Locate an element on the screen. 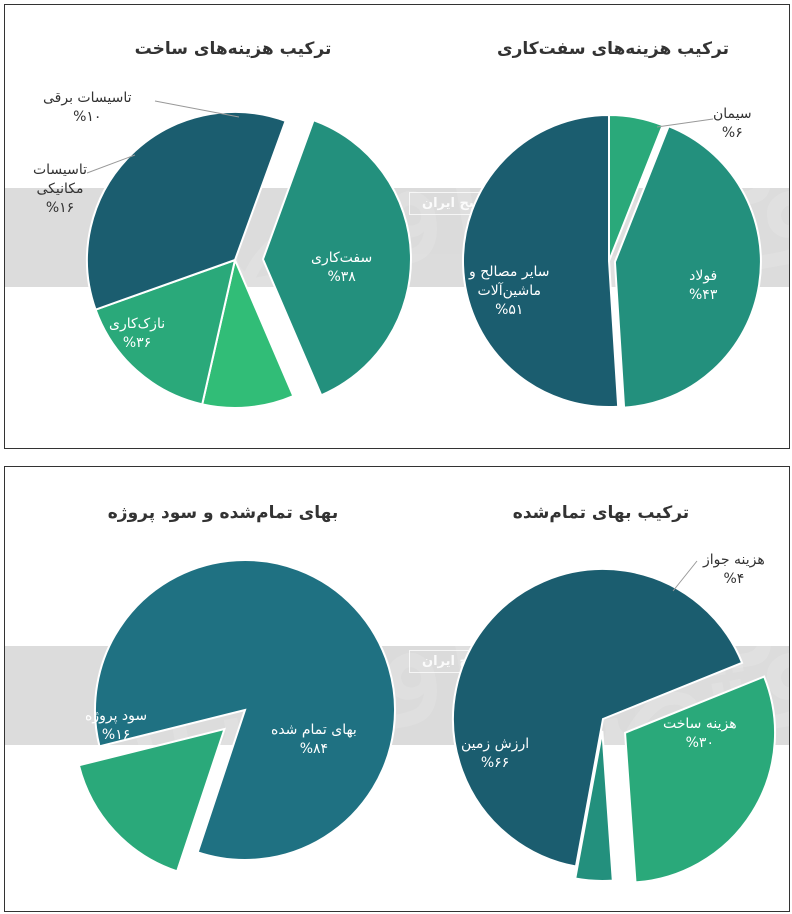 This screenshot has width=792, height=914. slice-label-electrical: تاسیسات برقی %۱۰ is located at coordinates (87, 107).